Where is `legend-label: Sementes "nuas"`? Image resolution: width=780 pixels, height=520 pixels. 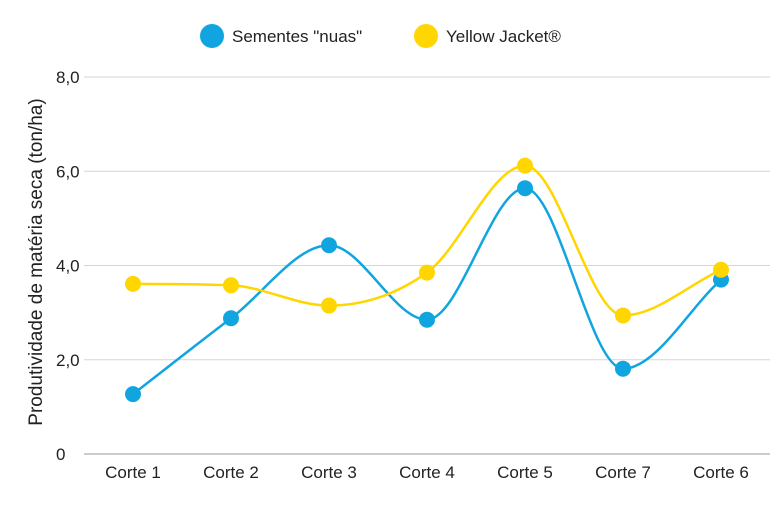
legend-label: Sementes "nuas" is located at coordinates (297, 36).